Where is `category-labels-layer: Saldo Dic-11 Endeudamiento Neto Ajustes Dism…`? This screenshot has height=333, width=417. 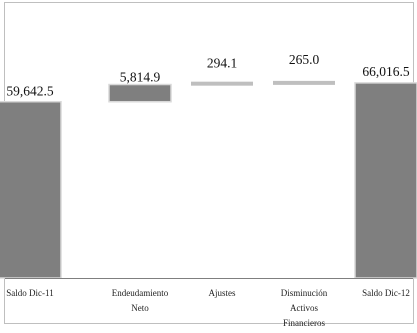
category-labels-layer: Saldo Dic-11 Endeudamiento Neto Ajustes Dism… is located at coordinates (208, 308).